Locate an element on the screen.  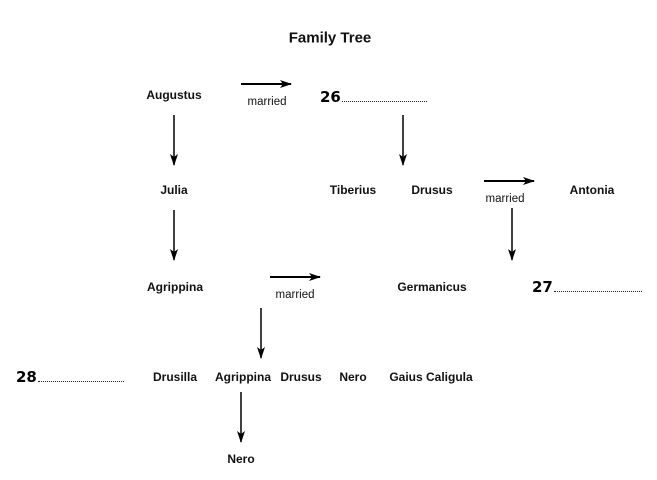
question-number: 26 is located at coordinates (330, 97).